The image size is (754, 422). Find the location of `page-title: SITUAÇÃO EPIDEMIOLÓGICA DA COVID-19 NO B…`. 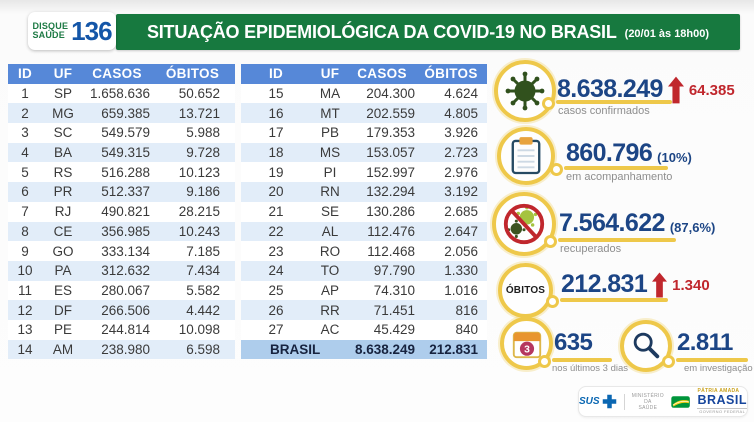

page-title: SITUAÇÃO EPIDEMIOLÓGICA DA COVID-19 NO B… is located at coordinates (381, 31).